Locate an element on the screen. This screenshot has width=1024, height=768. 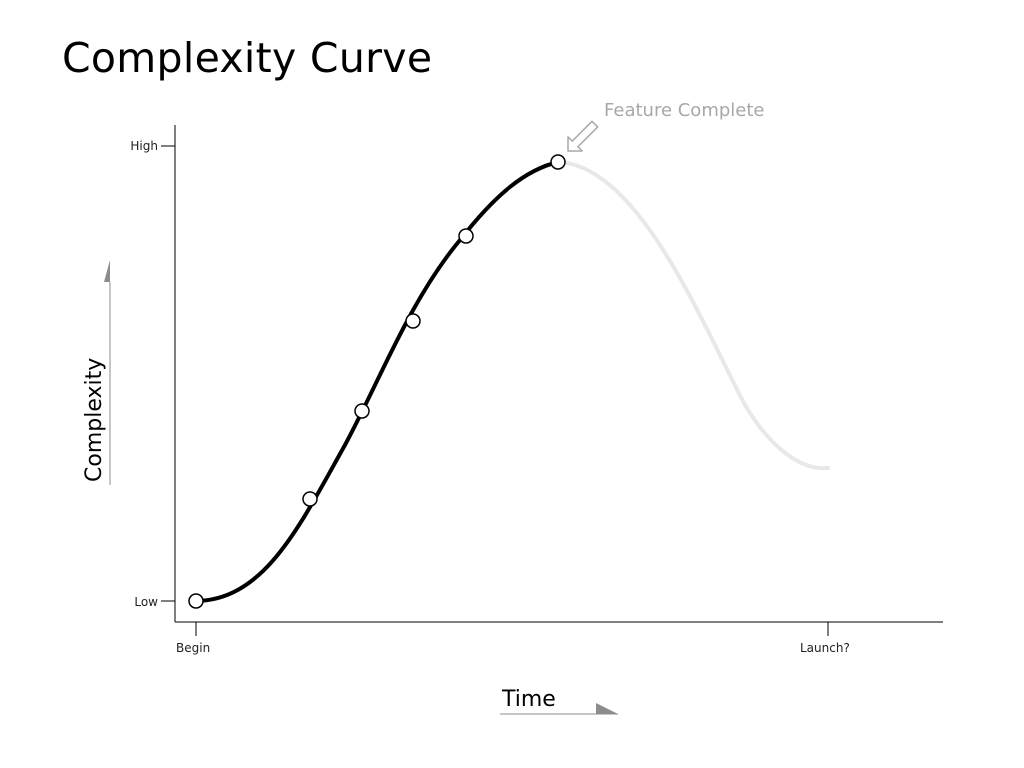
slide-title: Complexity Curve is located at coordinates (247, 58).